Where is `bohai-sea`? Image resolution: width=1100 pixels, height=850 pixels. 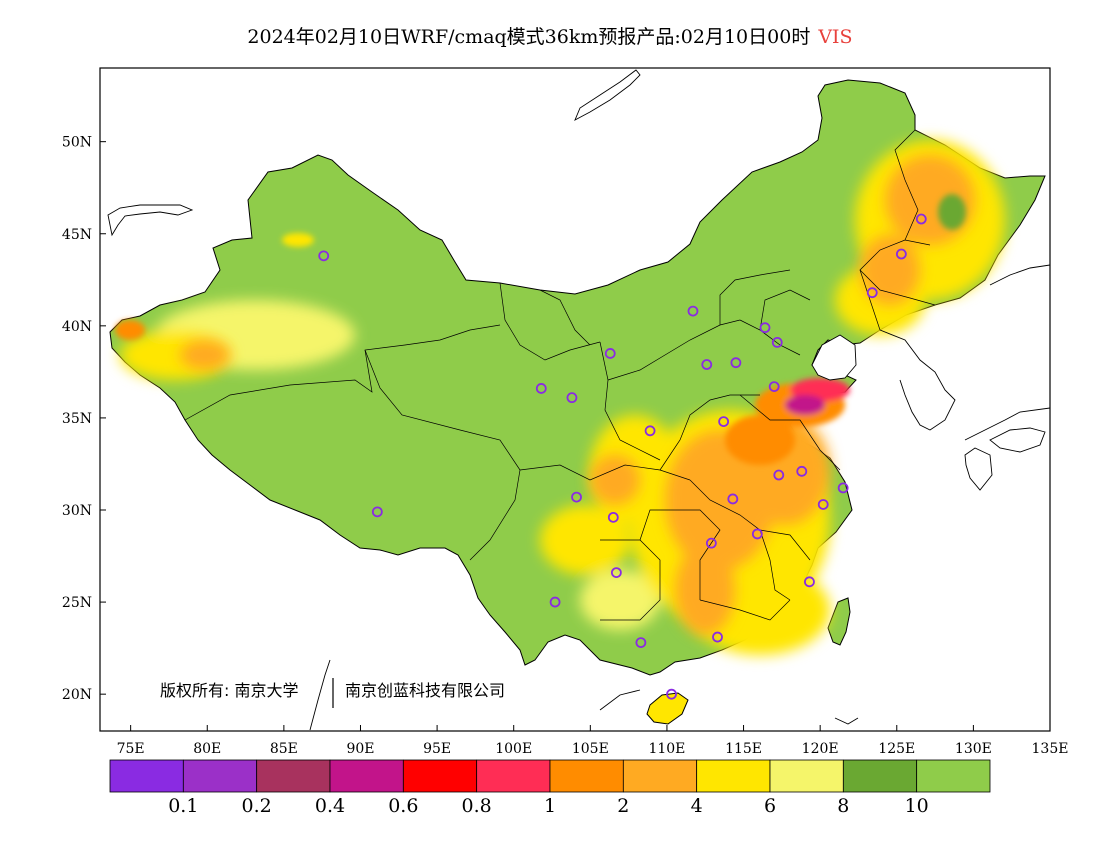 bohai-sea is located at coordinates (834, 357).